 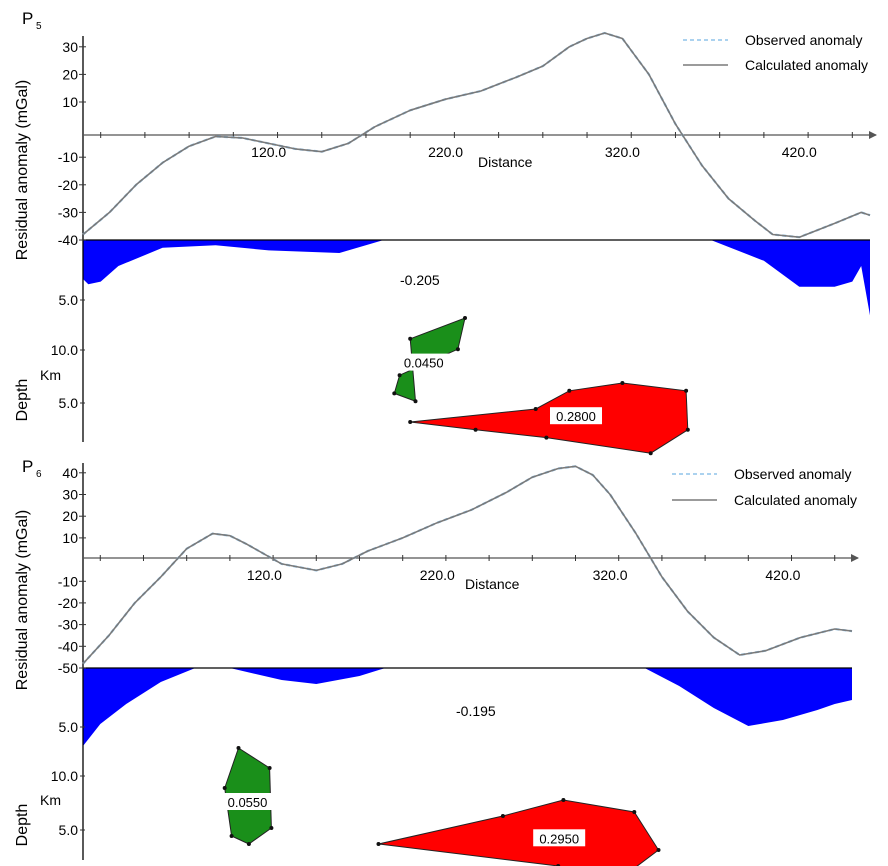 What do you see at coordinates (476, 711) in the screenshot?
I see `basement-density-label: -0.195` at bounding box center [476, 711].